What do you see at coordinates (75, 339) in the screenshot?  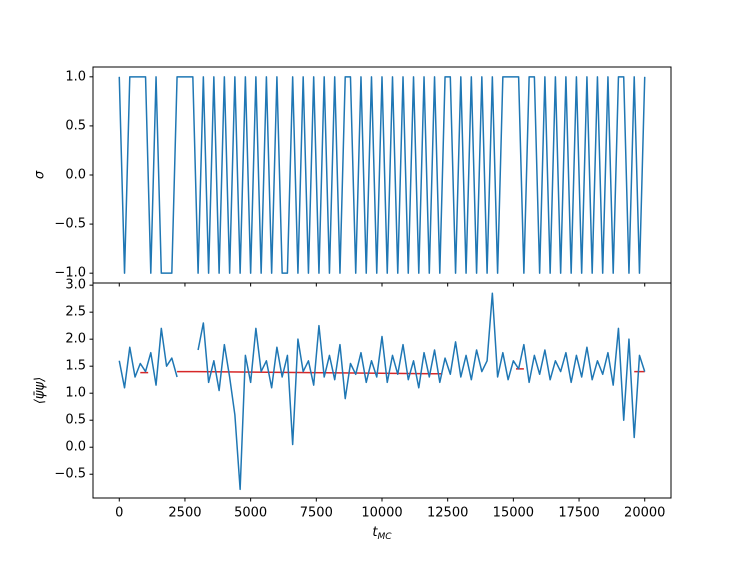 I see `y-tick-label: 2.0` at bounding box center [75, 339].